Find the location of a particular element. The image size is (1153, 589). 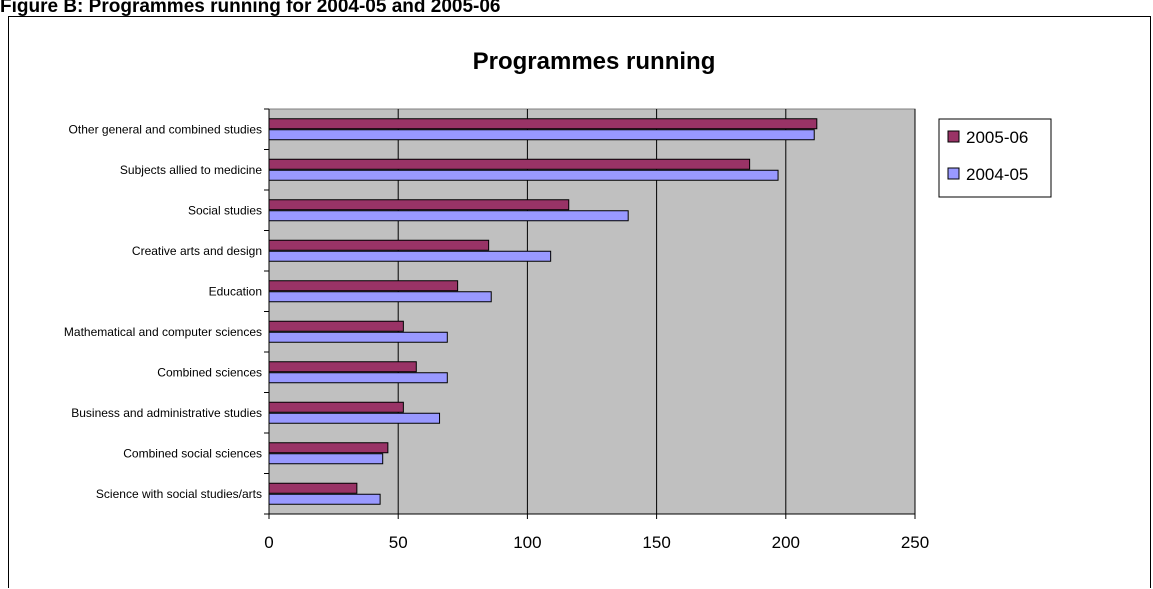

category-label: Science with social studies/arts is located at coordinates (179, 494).